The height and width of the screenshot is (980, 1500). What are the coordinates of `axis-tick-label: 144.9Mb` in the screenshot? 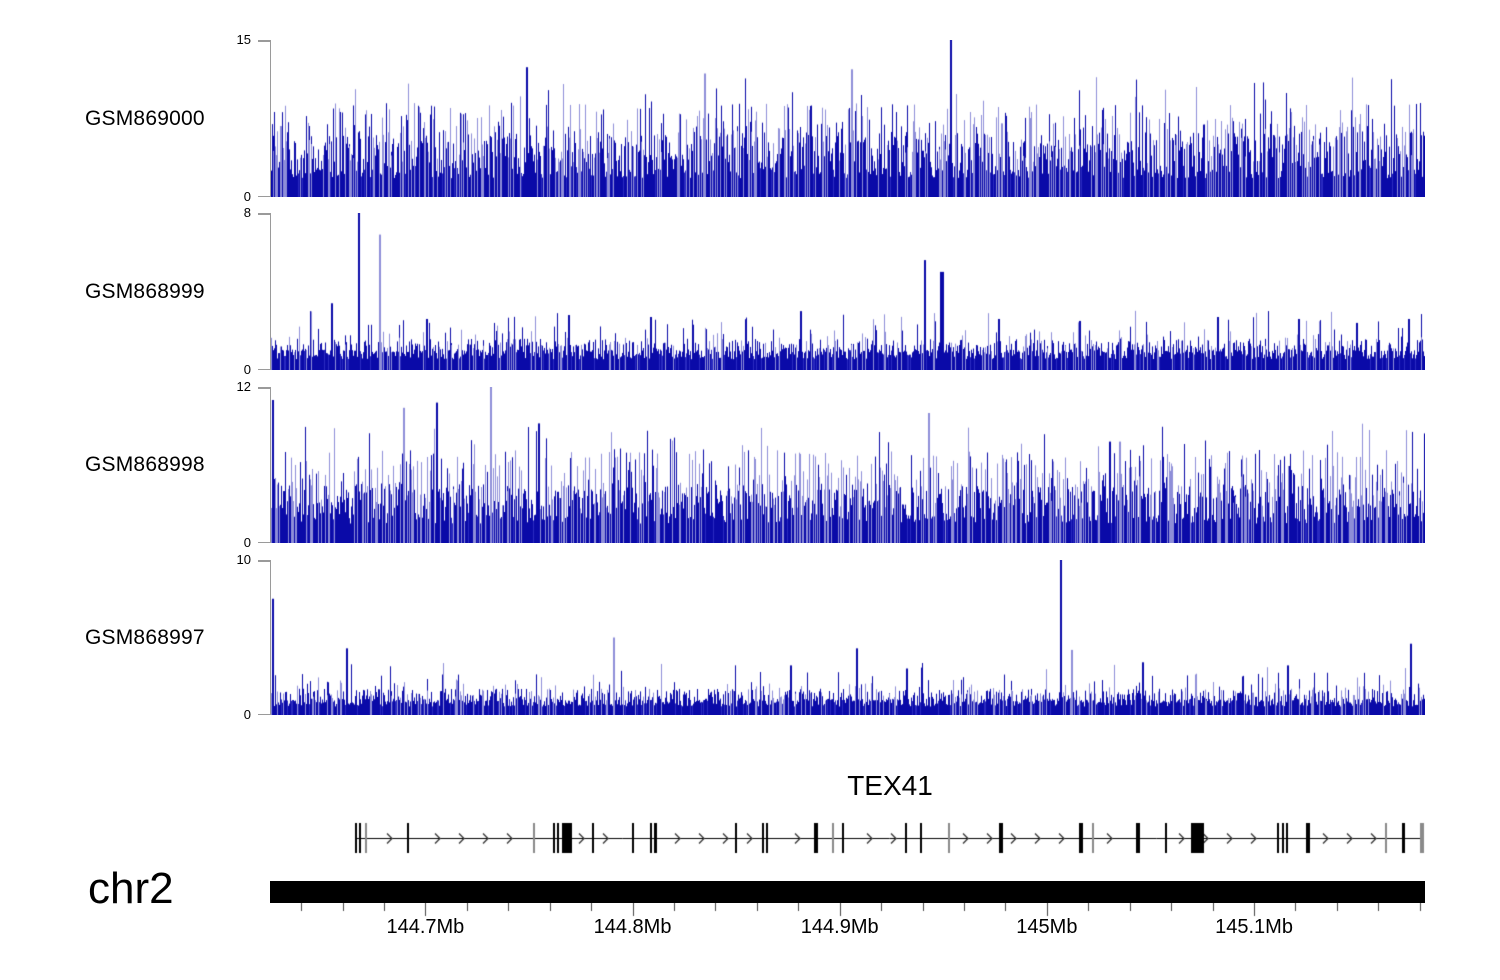 It's located at (839, 927).